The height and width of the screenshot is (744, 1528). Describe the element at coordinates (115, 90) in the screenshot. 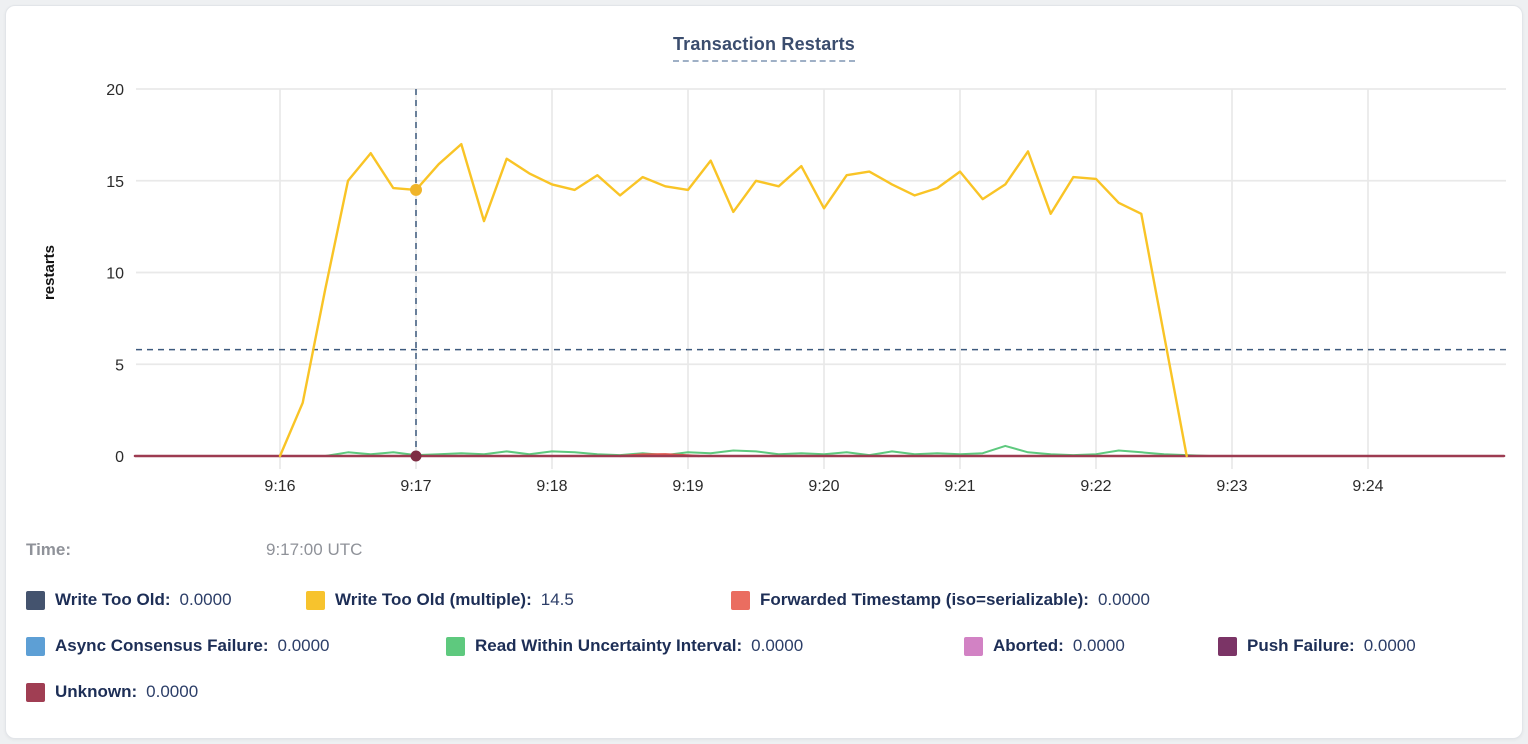

I see `svg-text: 20` at that location.